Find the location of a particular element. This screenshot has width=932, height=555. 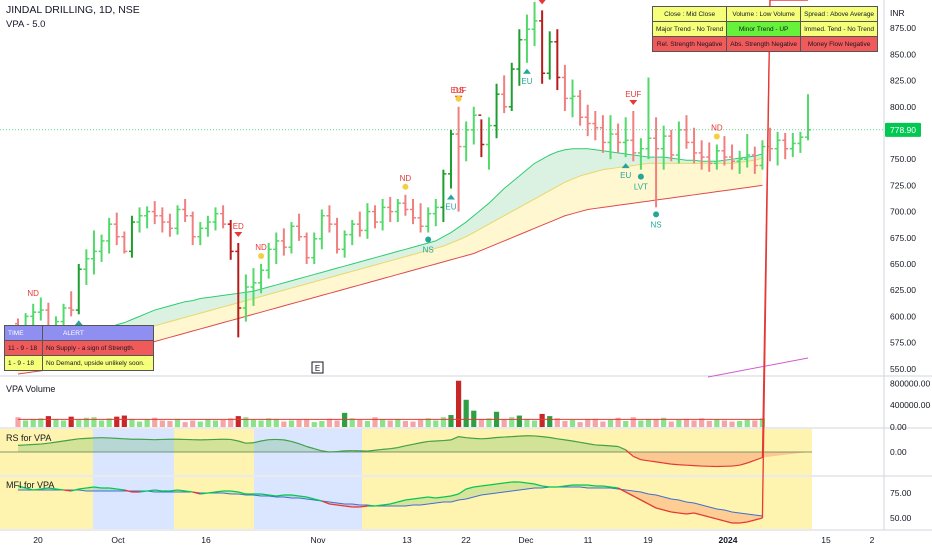

event-label: E is located at coordinates (317, 368).